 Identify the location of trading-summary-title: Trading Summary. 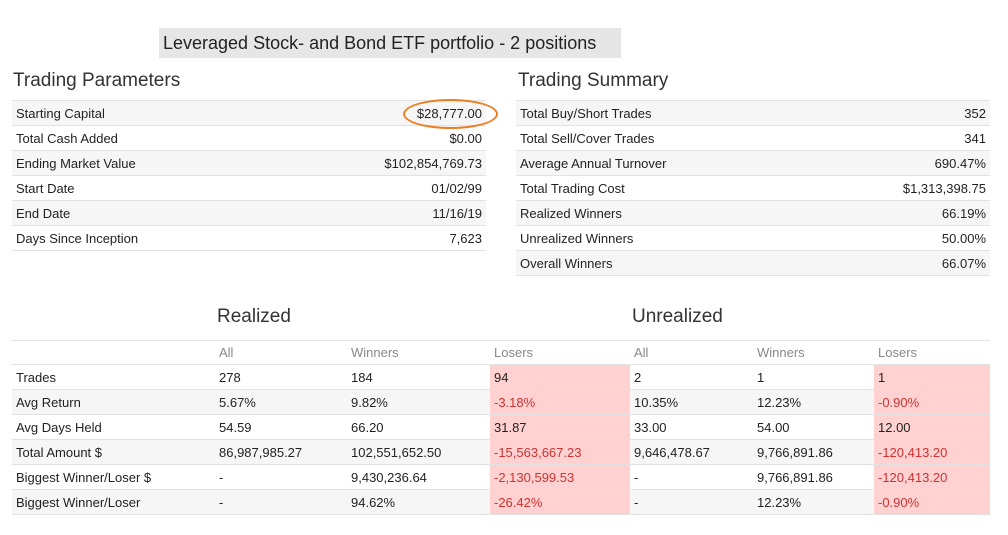
(593, 80).